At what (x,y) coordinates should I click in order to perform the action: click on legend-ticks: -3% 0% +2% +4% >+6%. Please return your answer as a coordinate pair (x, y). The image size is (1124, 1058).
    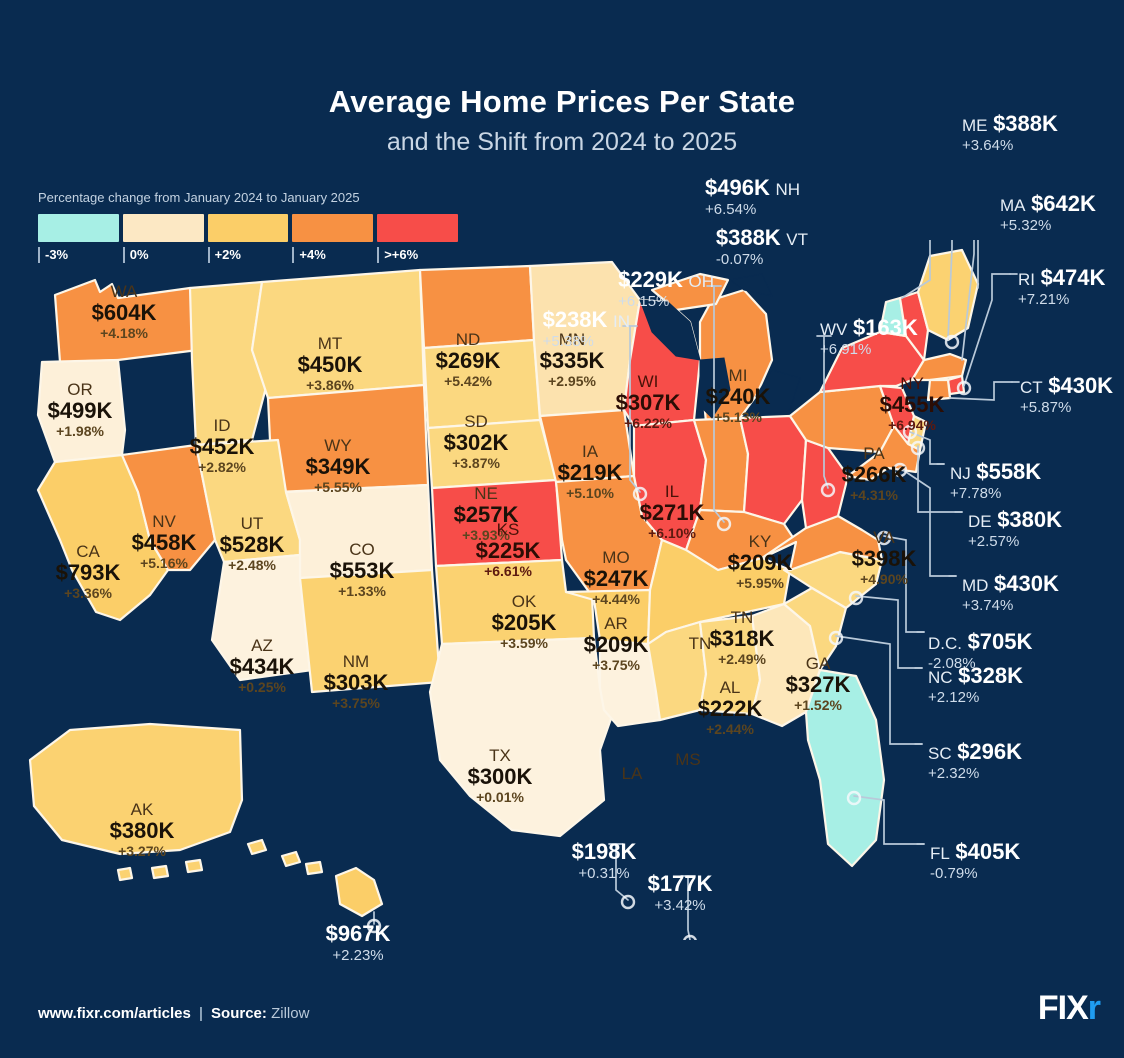
    Looking at the image, I should click on (248, 255).